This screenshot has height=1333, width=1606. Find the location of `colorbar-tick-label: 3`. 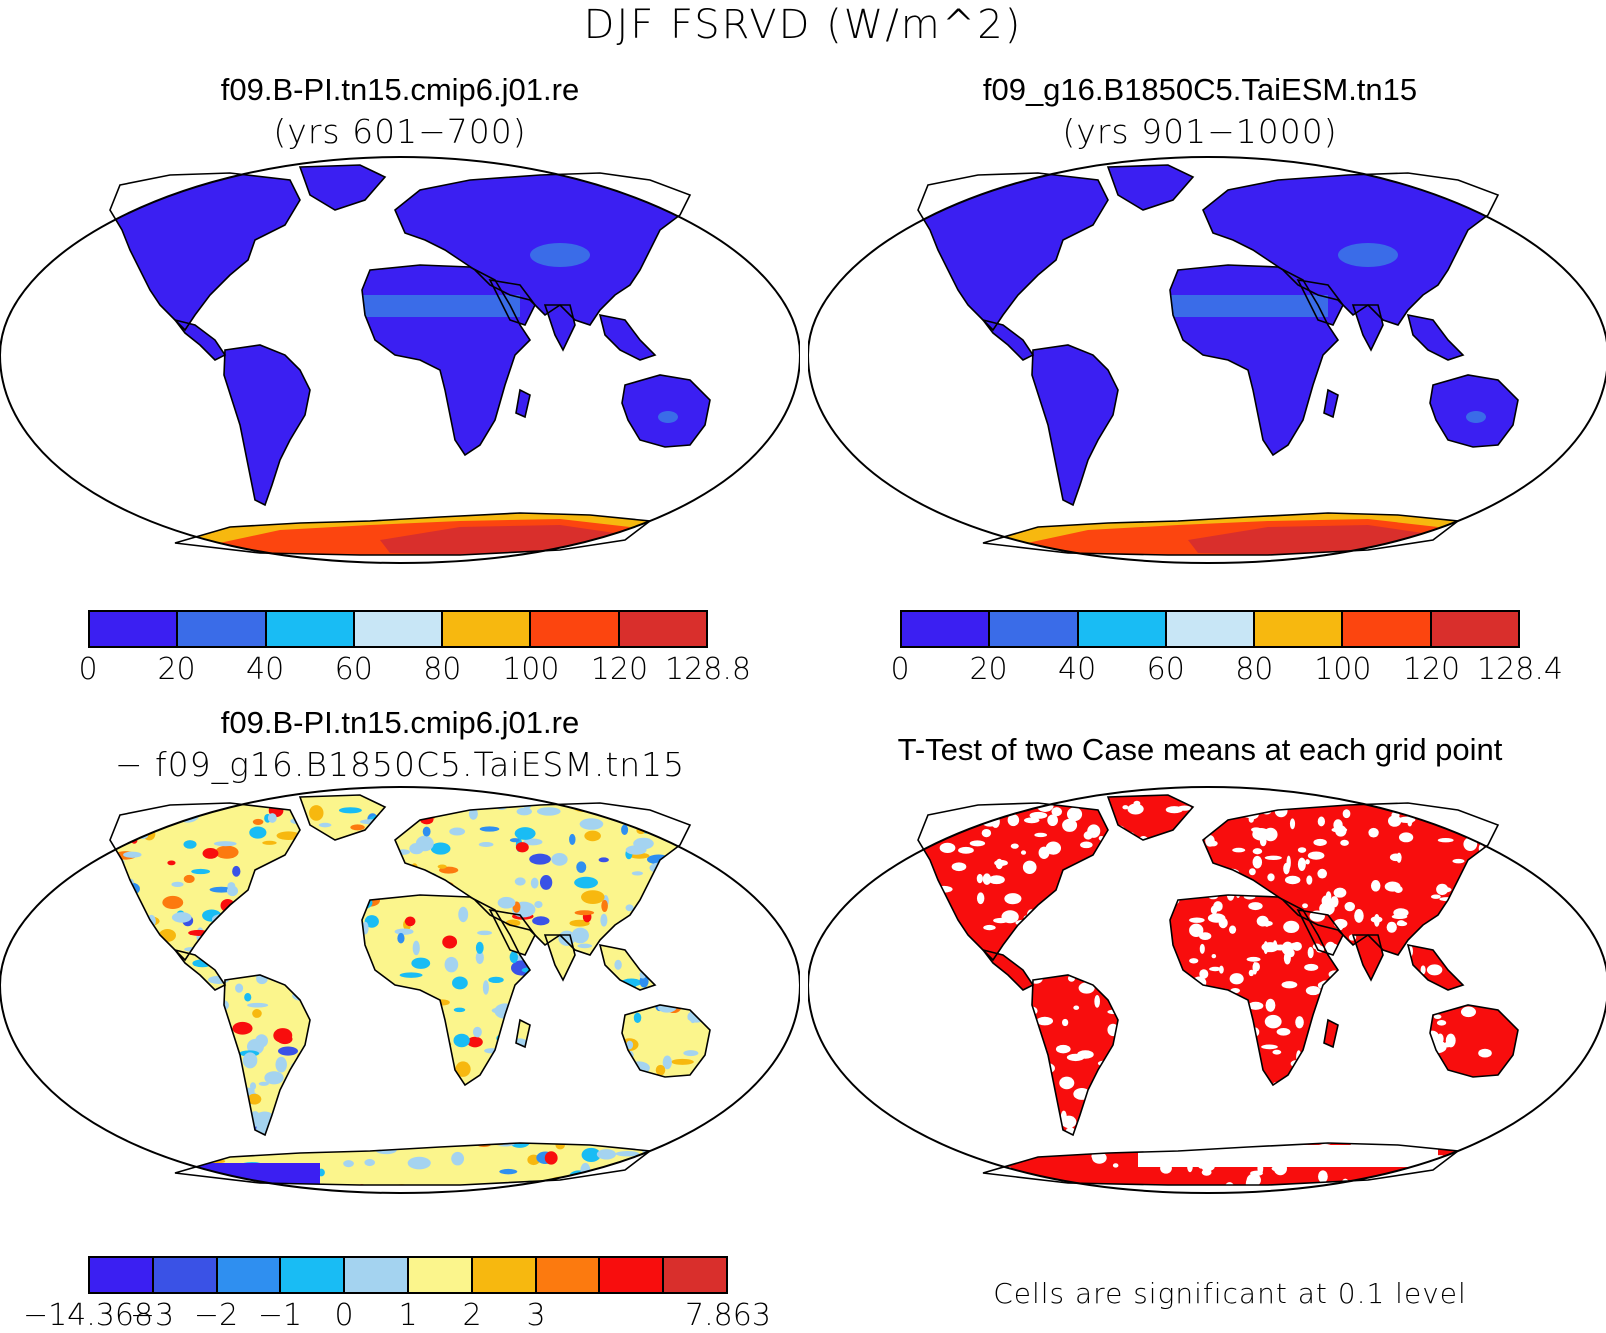

colorbar-tick-label: 3 is located at coordinates (536, 1315).